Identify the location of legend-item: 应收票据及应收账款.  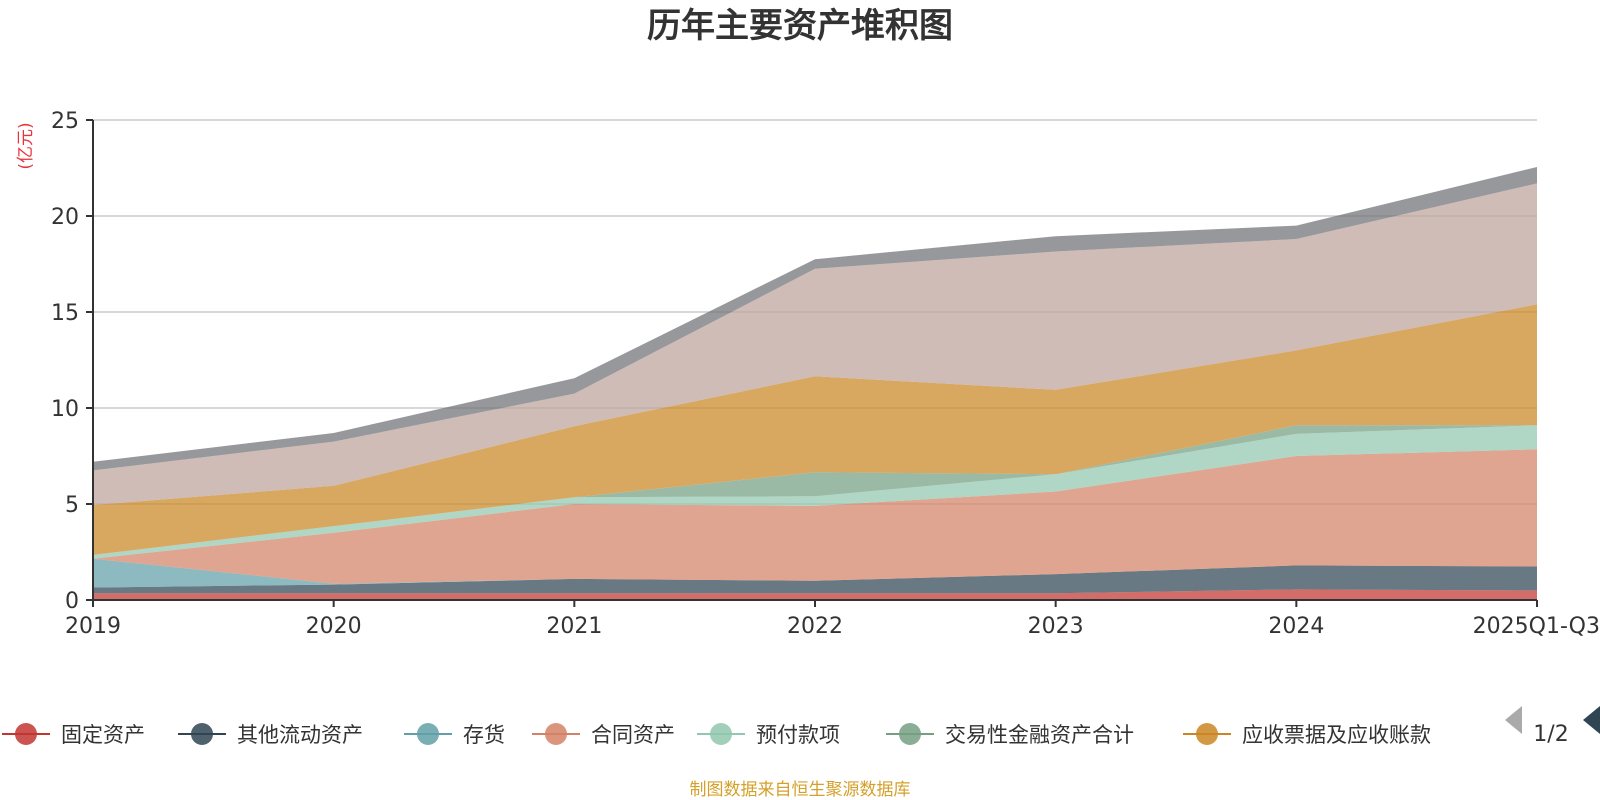
(1307, 735).